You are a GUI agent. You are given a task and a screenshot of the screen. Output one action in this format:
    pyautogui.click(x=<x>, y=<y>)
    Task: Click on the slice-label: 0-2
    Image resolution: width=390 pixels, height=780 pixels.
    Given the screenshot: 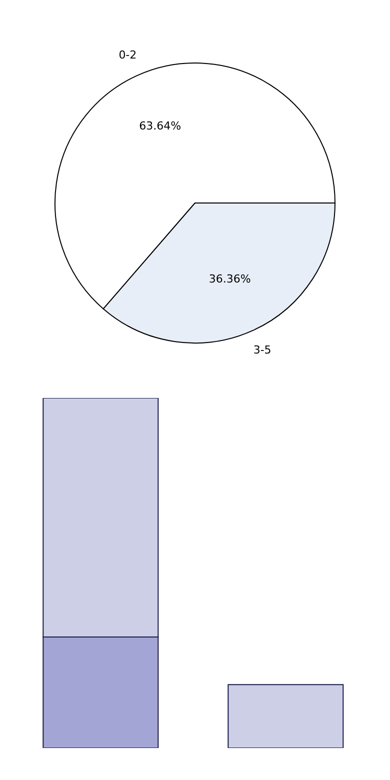 What is the action you would take?
    pyautogui.click(x=127, y=55)
    